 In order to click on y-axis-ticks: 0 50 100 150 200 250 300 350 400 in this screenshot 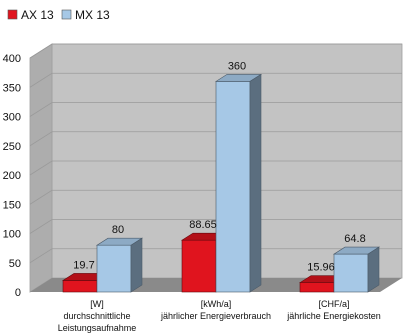, I will do `click(12, 176)`.